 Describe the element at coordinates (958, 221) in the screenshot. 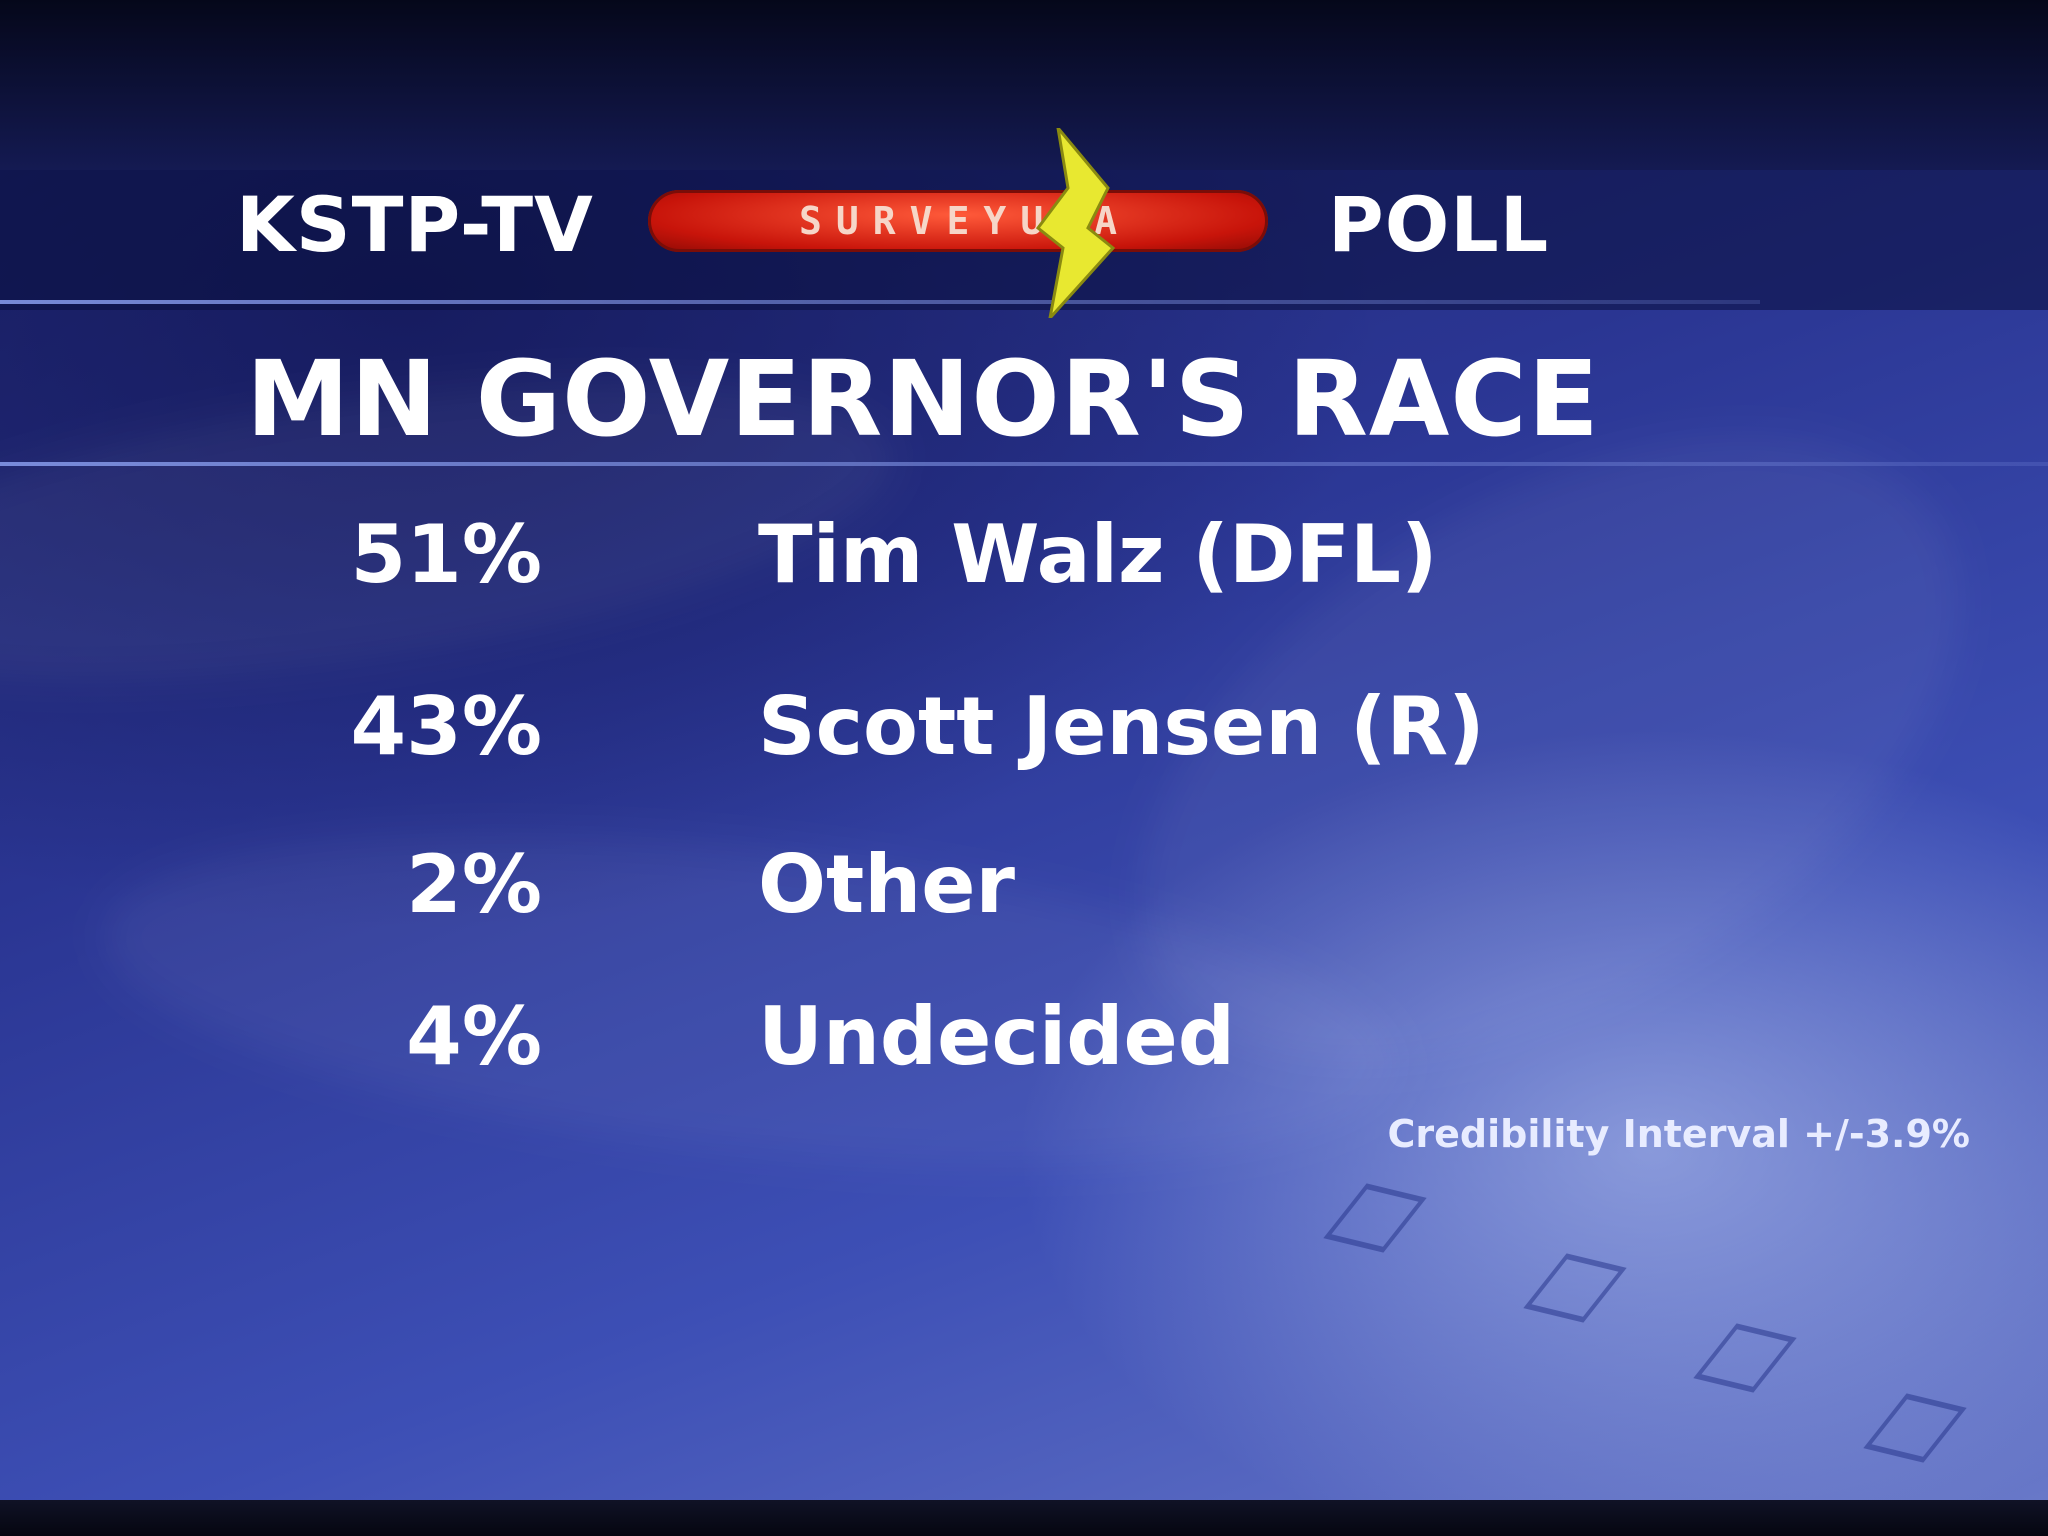

I see `logo-pill: SURVEYUSA` at that location.